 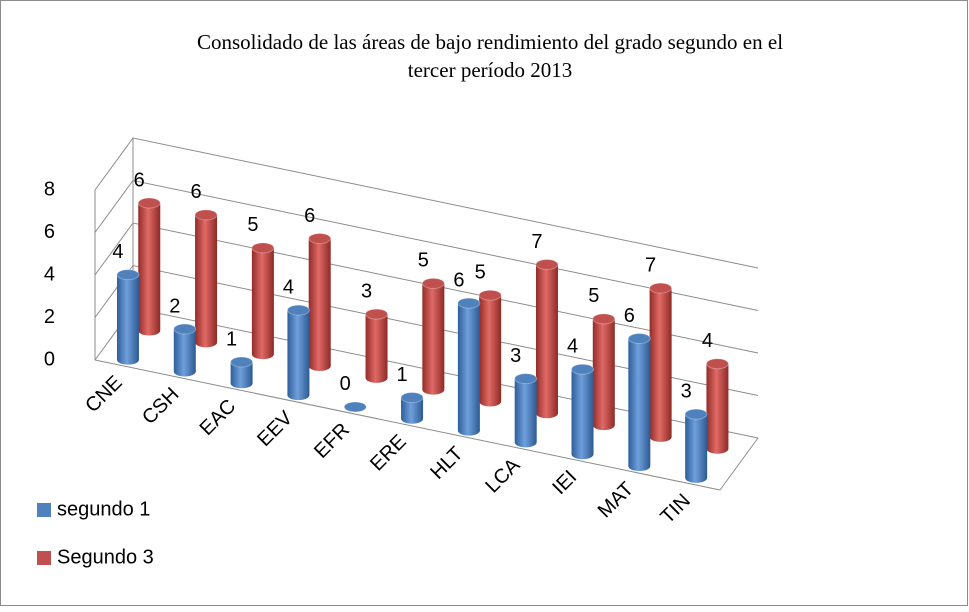 I want to click on y-tick-label: 0, so click(x=49, y=359).